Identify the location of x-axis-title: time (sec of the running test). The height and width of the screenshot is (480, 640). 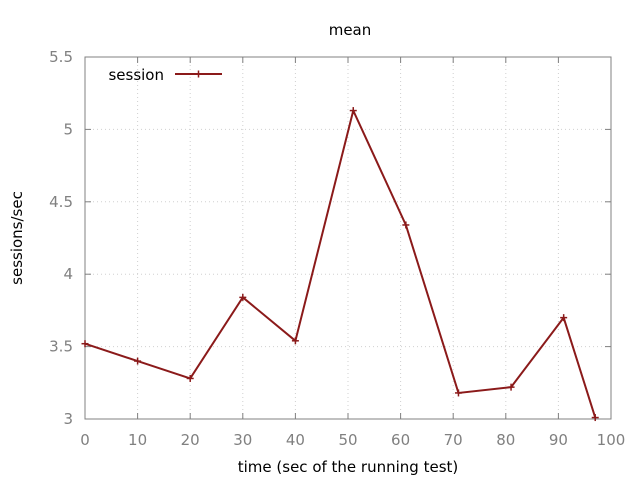
(348, 467).